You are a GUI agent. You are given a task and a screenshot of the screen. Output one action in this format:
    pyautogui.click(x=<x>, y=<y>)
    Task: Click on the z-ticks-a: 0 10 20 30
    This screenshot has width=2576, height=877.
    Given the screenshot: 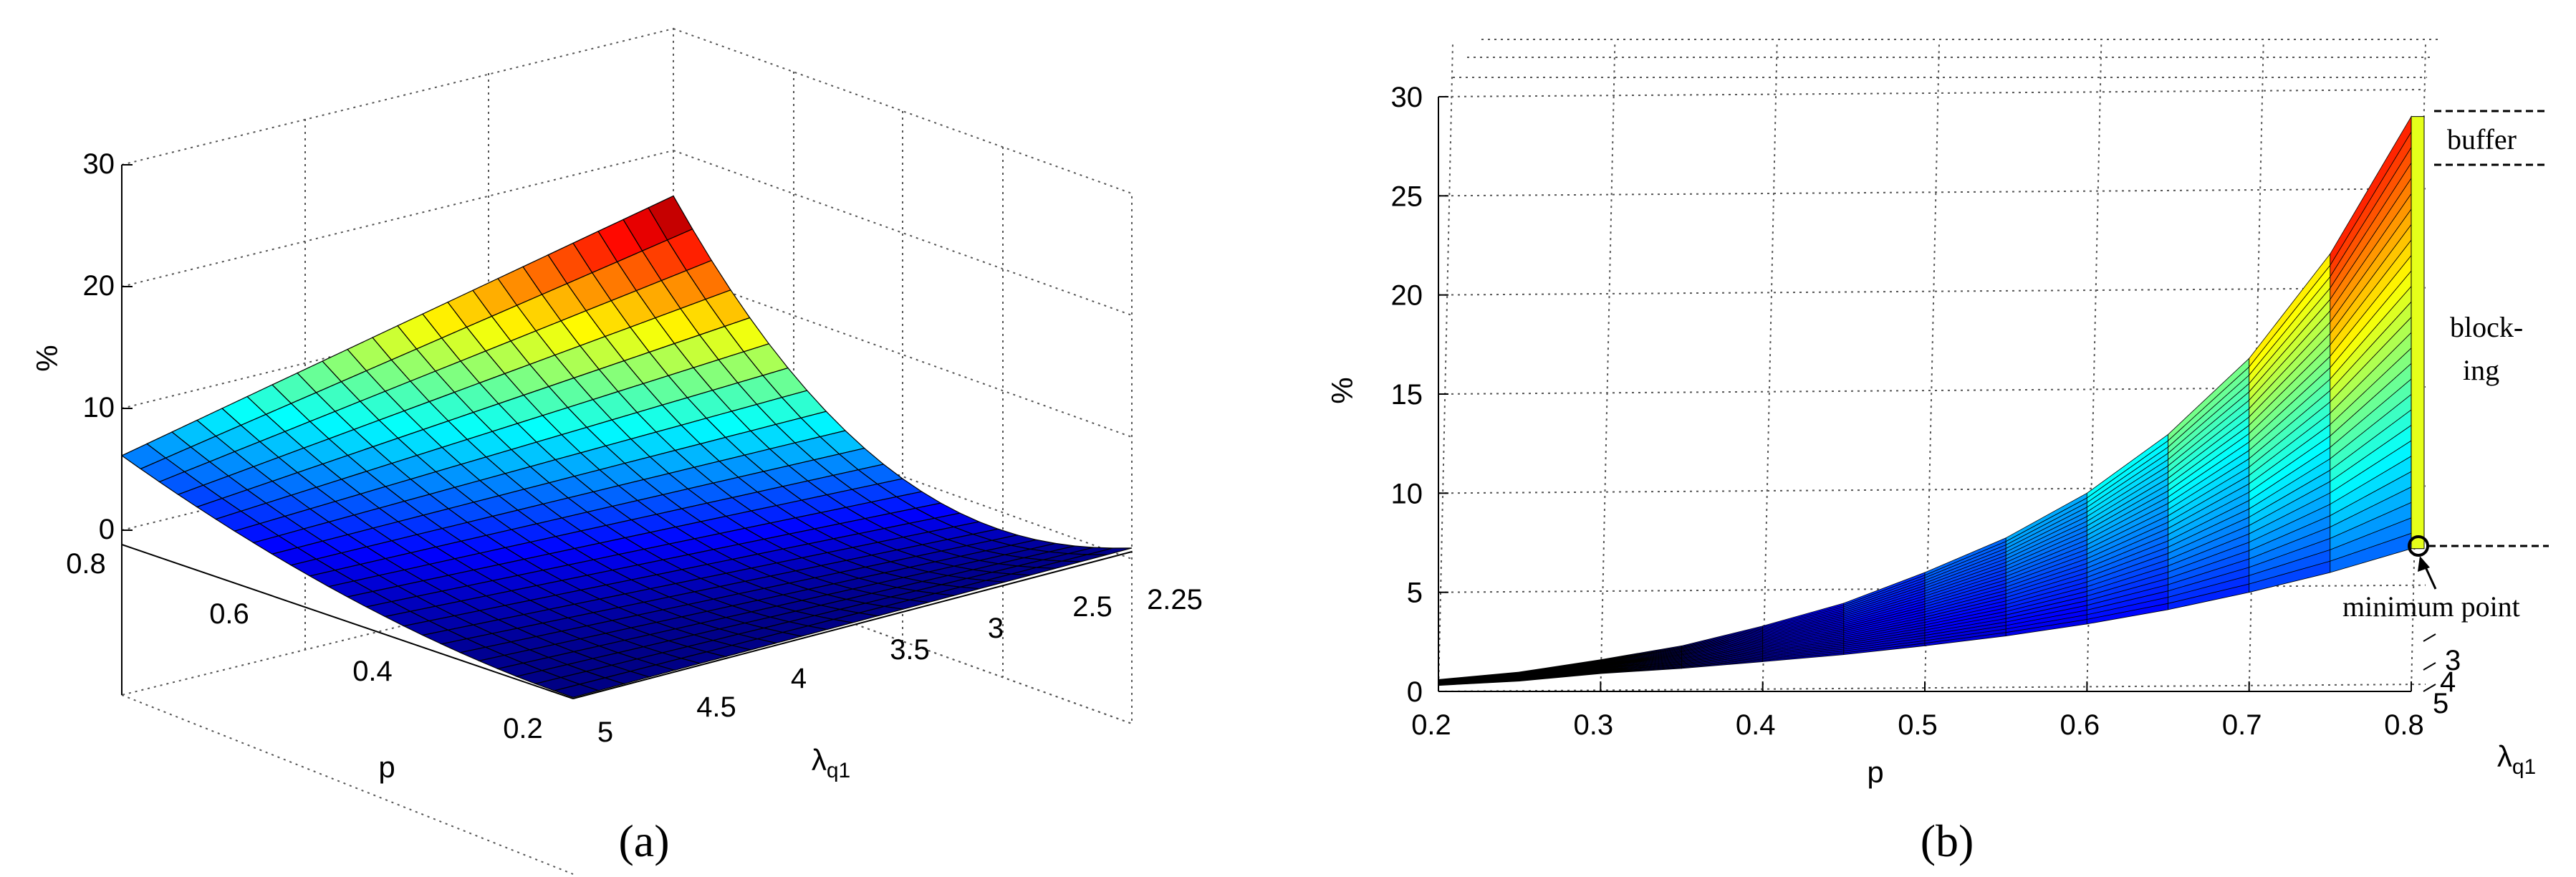 What is the action you would take?
    pyautogui.click(x=108, y=346)
    